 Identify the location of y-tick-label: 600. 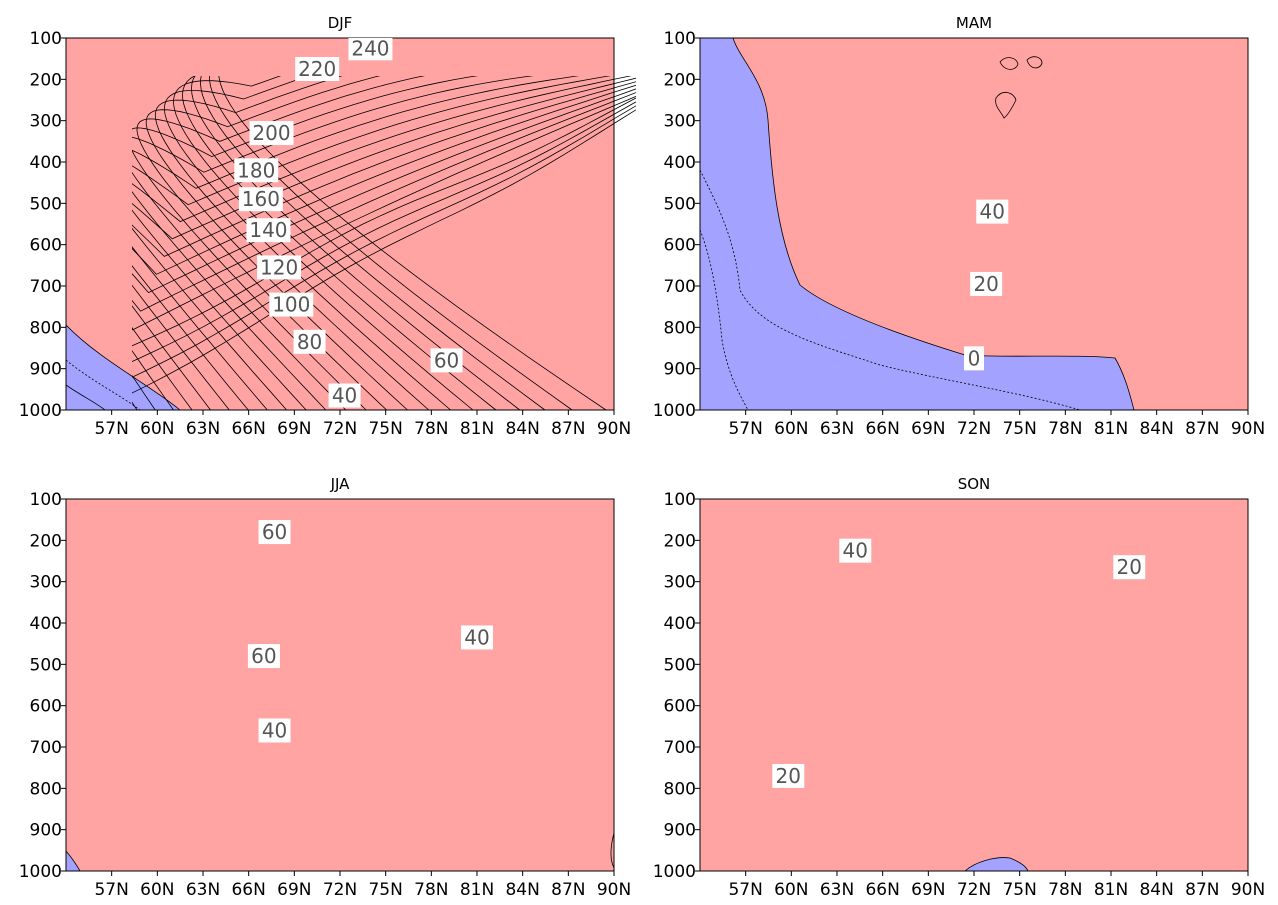
(680, 707).